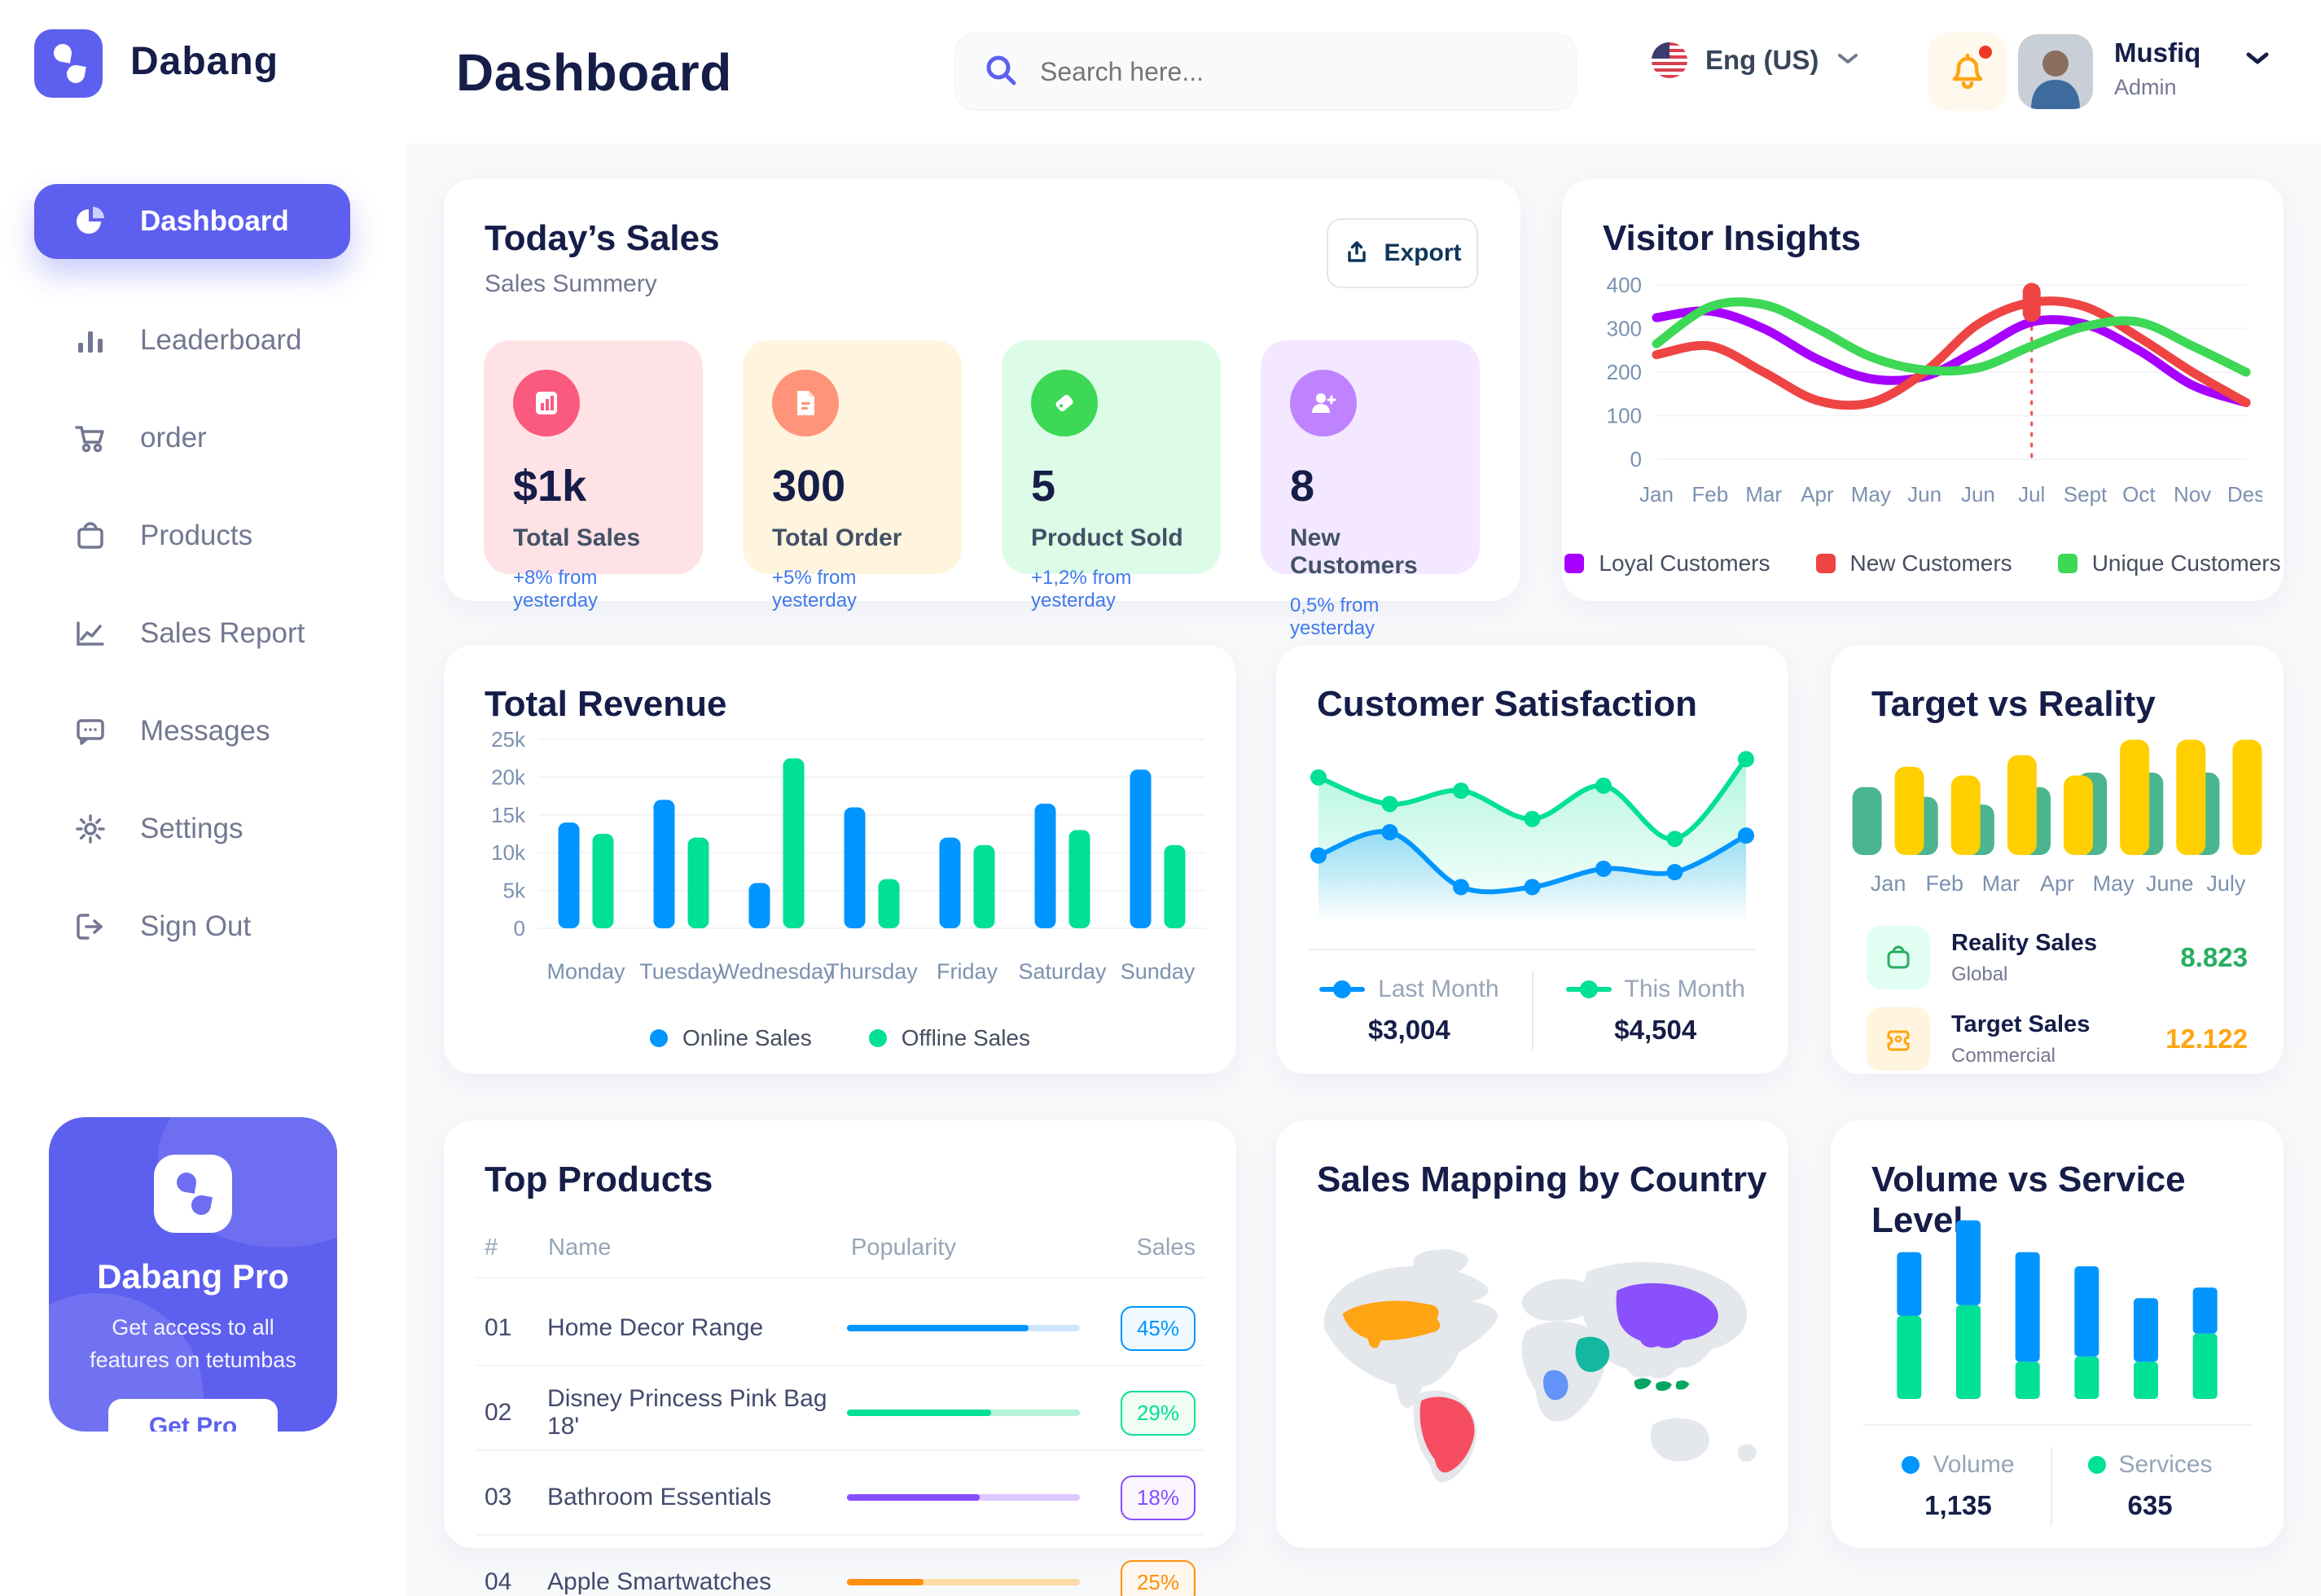  I want to click on export-button: Export, so click(1402, 253).